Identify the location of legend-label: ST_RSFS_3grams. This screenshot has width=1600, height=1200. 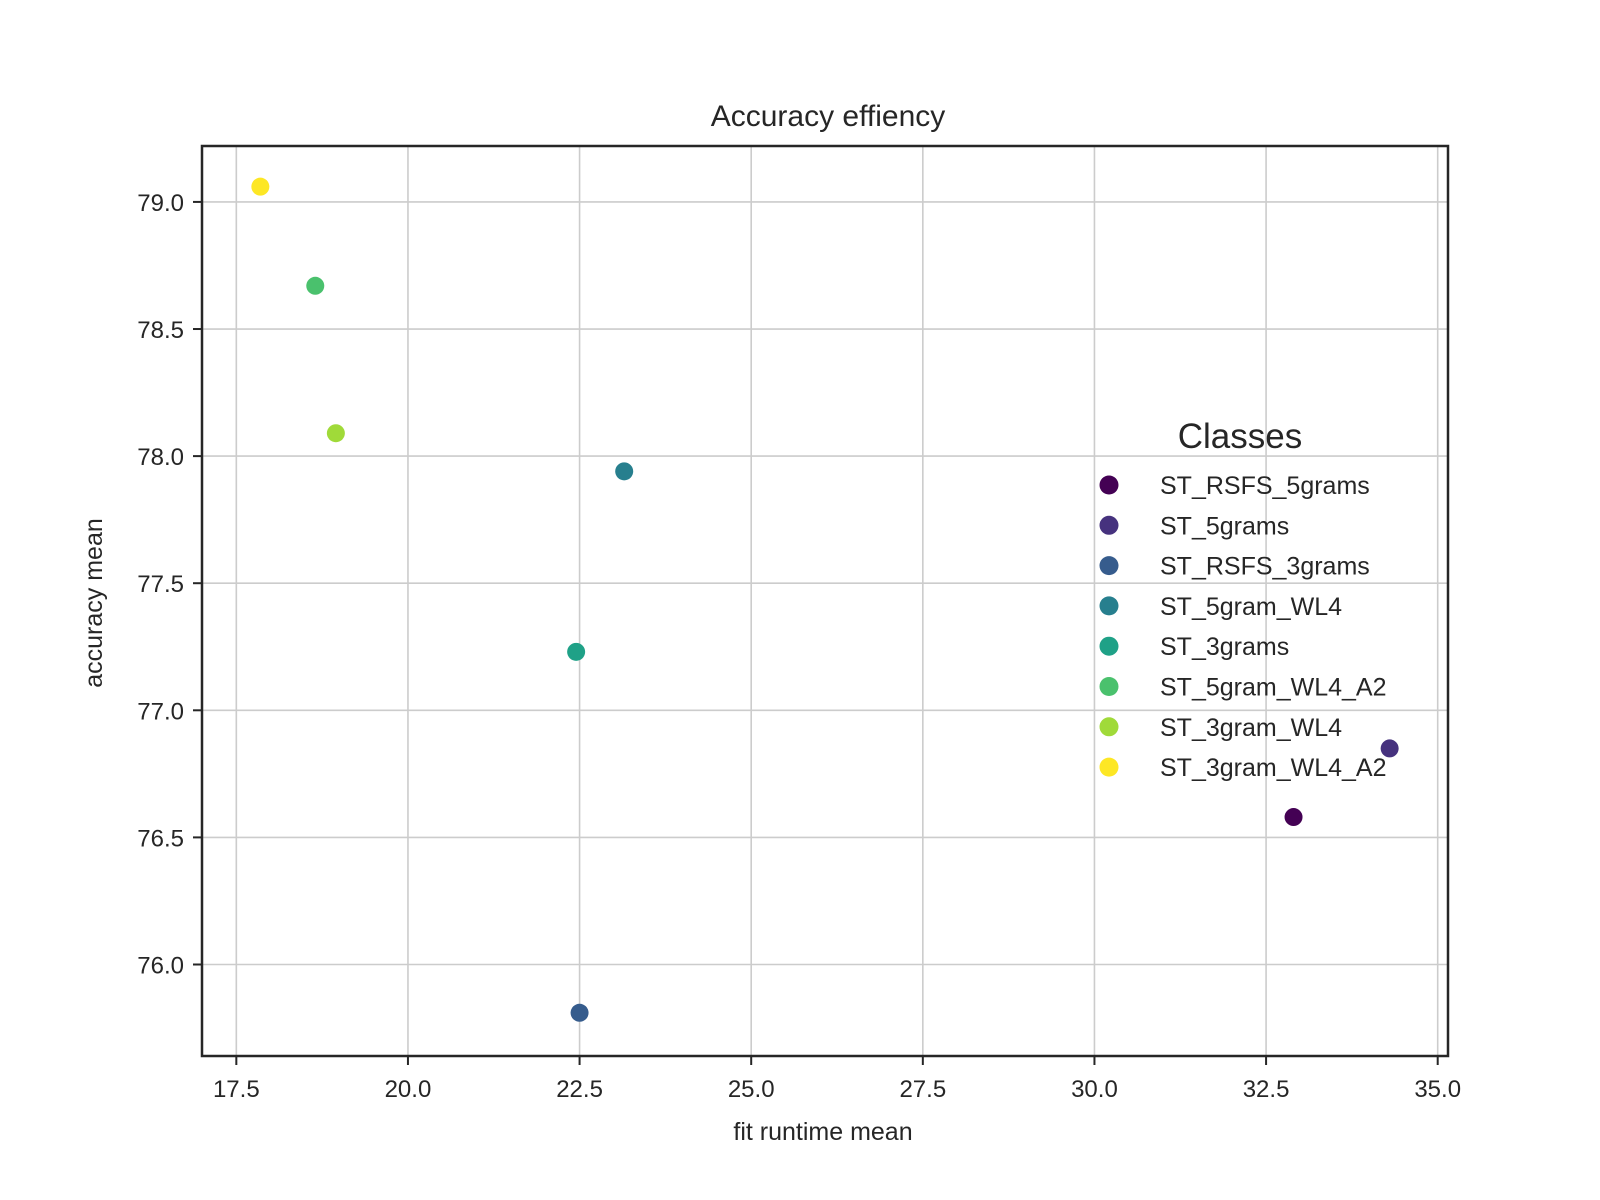
(1265, 567).